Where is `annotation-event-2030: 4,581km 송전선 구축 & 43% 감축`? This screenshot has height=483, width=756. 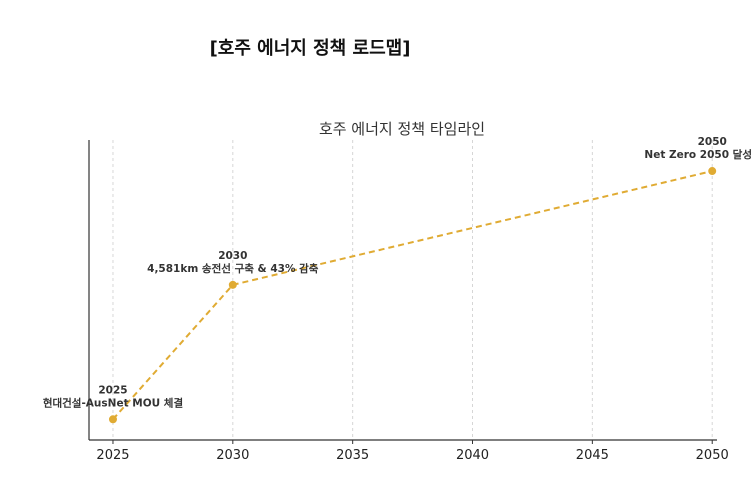
annotation-event-2030: 4,581km 송전선 구축 & 43% 감축 is located at coordinates (233, 268).